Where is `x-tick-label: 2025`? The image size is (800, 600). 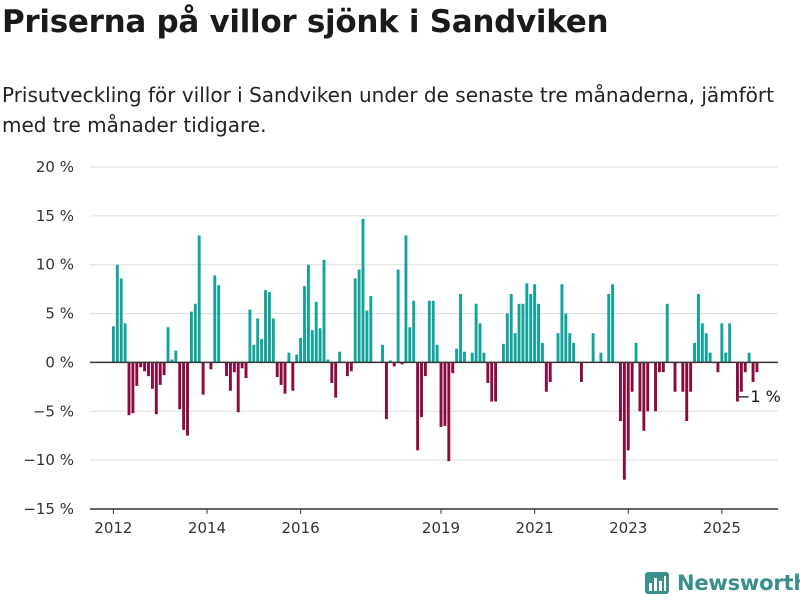 x-tick-label: 2025 is located at coordinates (722, 528).